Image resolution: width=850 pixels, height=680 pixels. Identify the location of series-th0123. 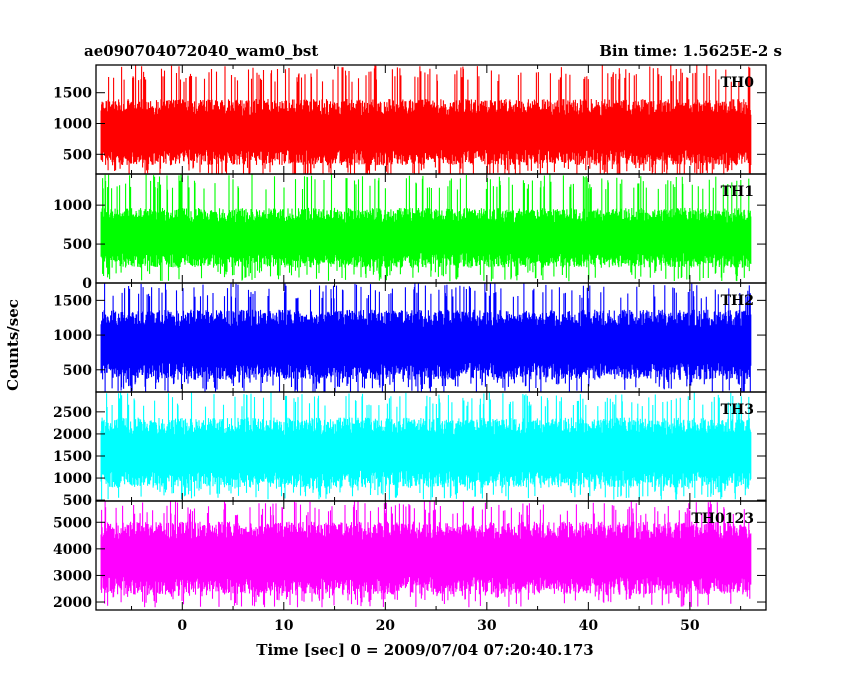
(426, 554).